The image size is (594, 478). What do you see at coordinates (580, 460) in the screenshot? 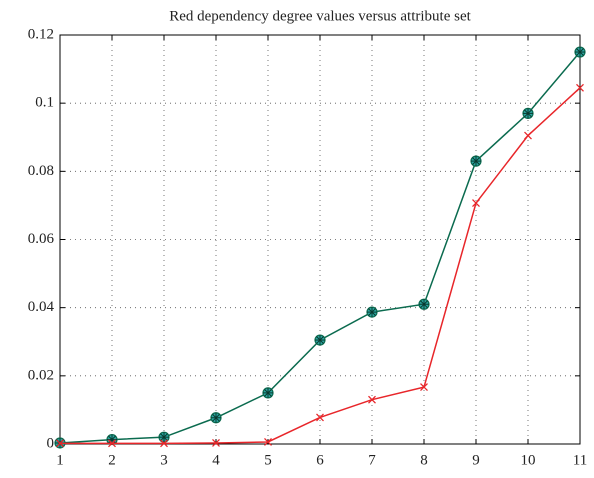
I see `x-tick-label: 11` at bounding box center [580, 460].